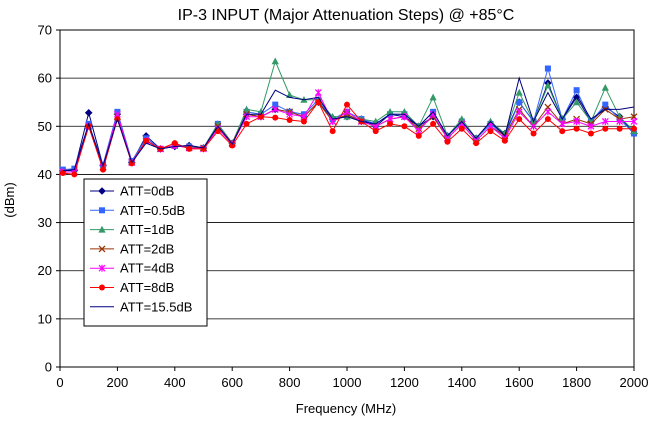  I want to click on y-tick-label: 50, so click(45, 126).